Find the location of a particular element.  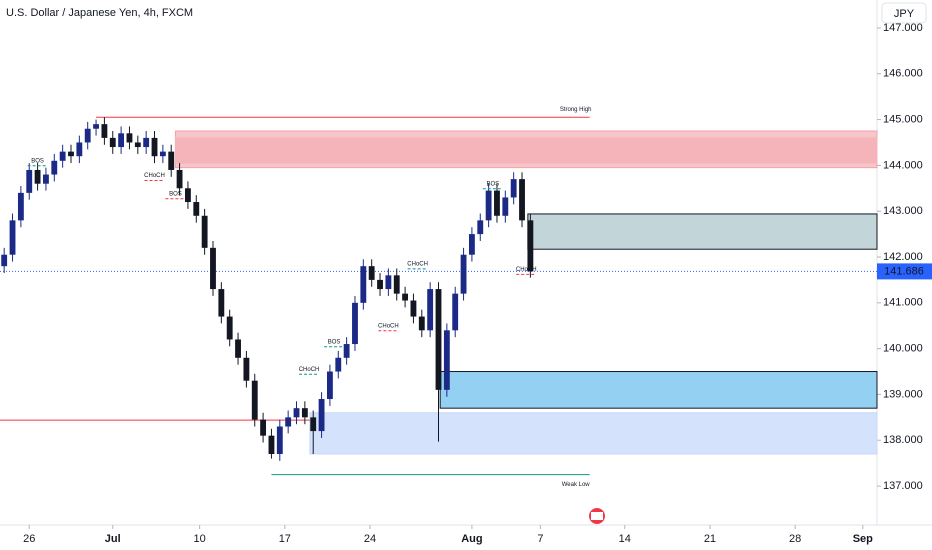

y-tick-label: 146.000 is located at coordinates (903, 74).